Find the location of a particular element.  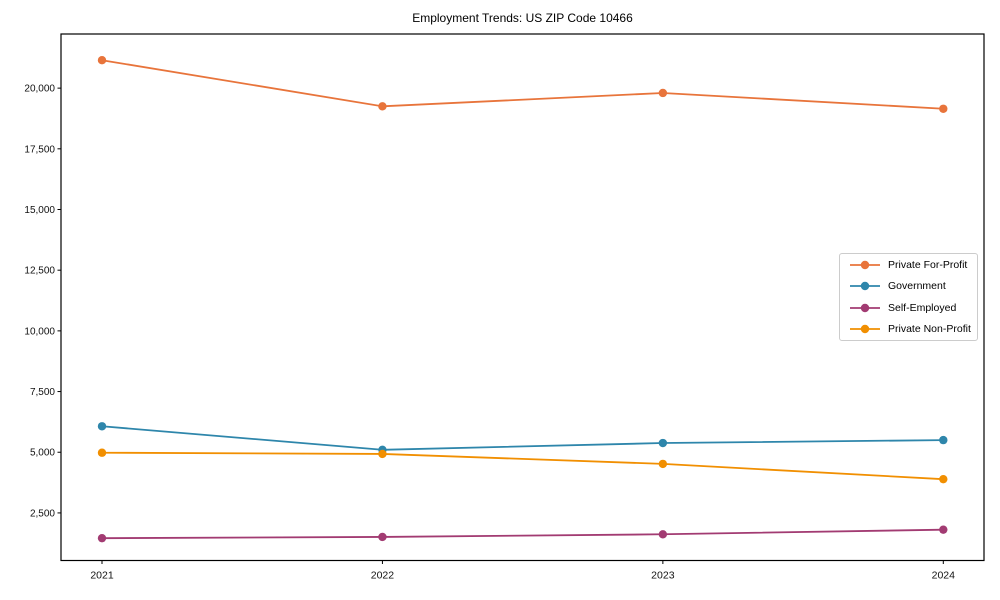

chart-line-private-non-profit is located at coordinates (522, 466).